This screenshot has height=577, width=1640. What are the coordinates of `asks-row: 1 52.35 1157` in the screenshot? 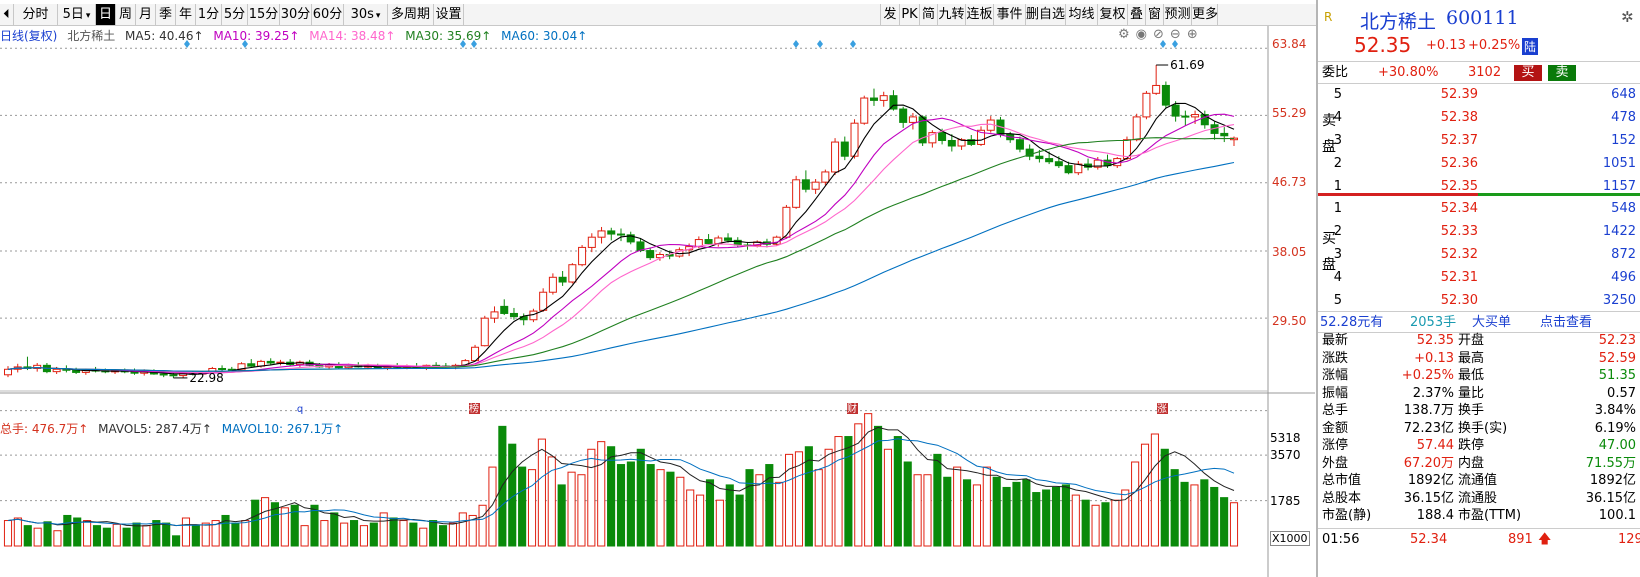 It's located at (1479, 187).